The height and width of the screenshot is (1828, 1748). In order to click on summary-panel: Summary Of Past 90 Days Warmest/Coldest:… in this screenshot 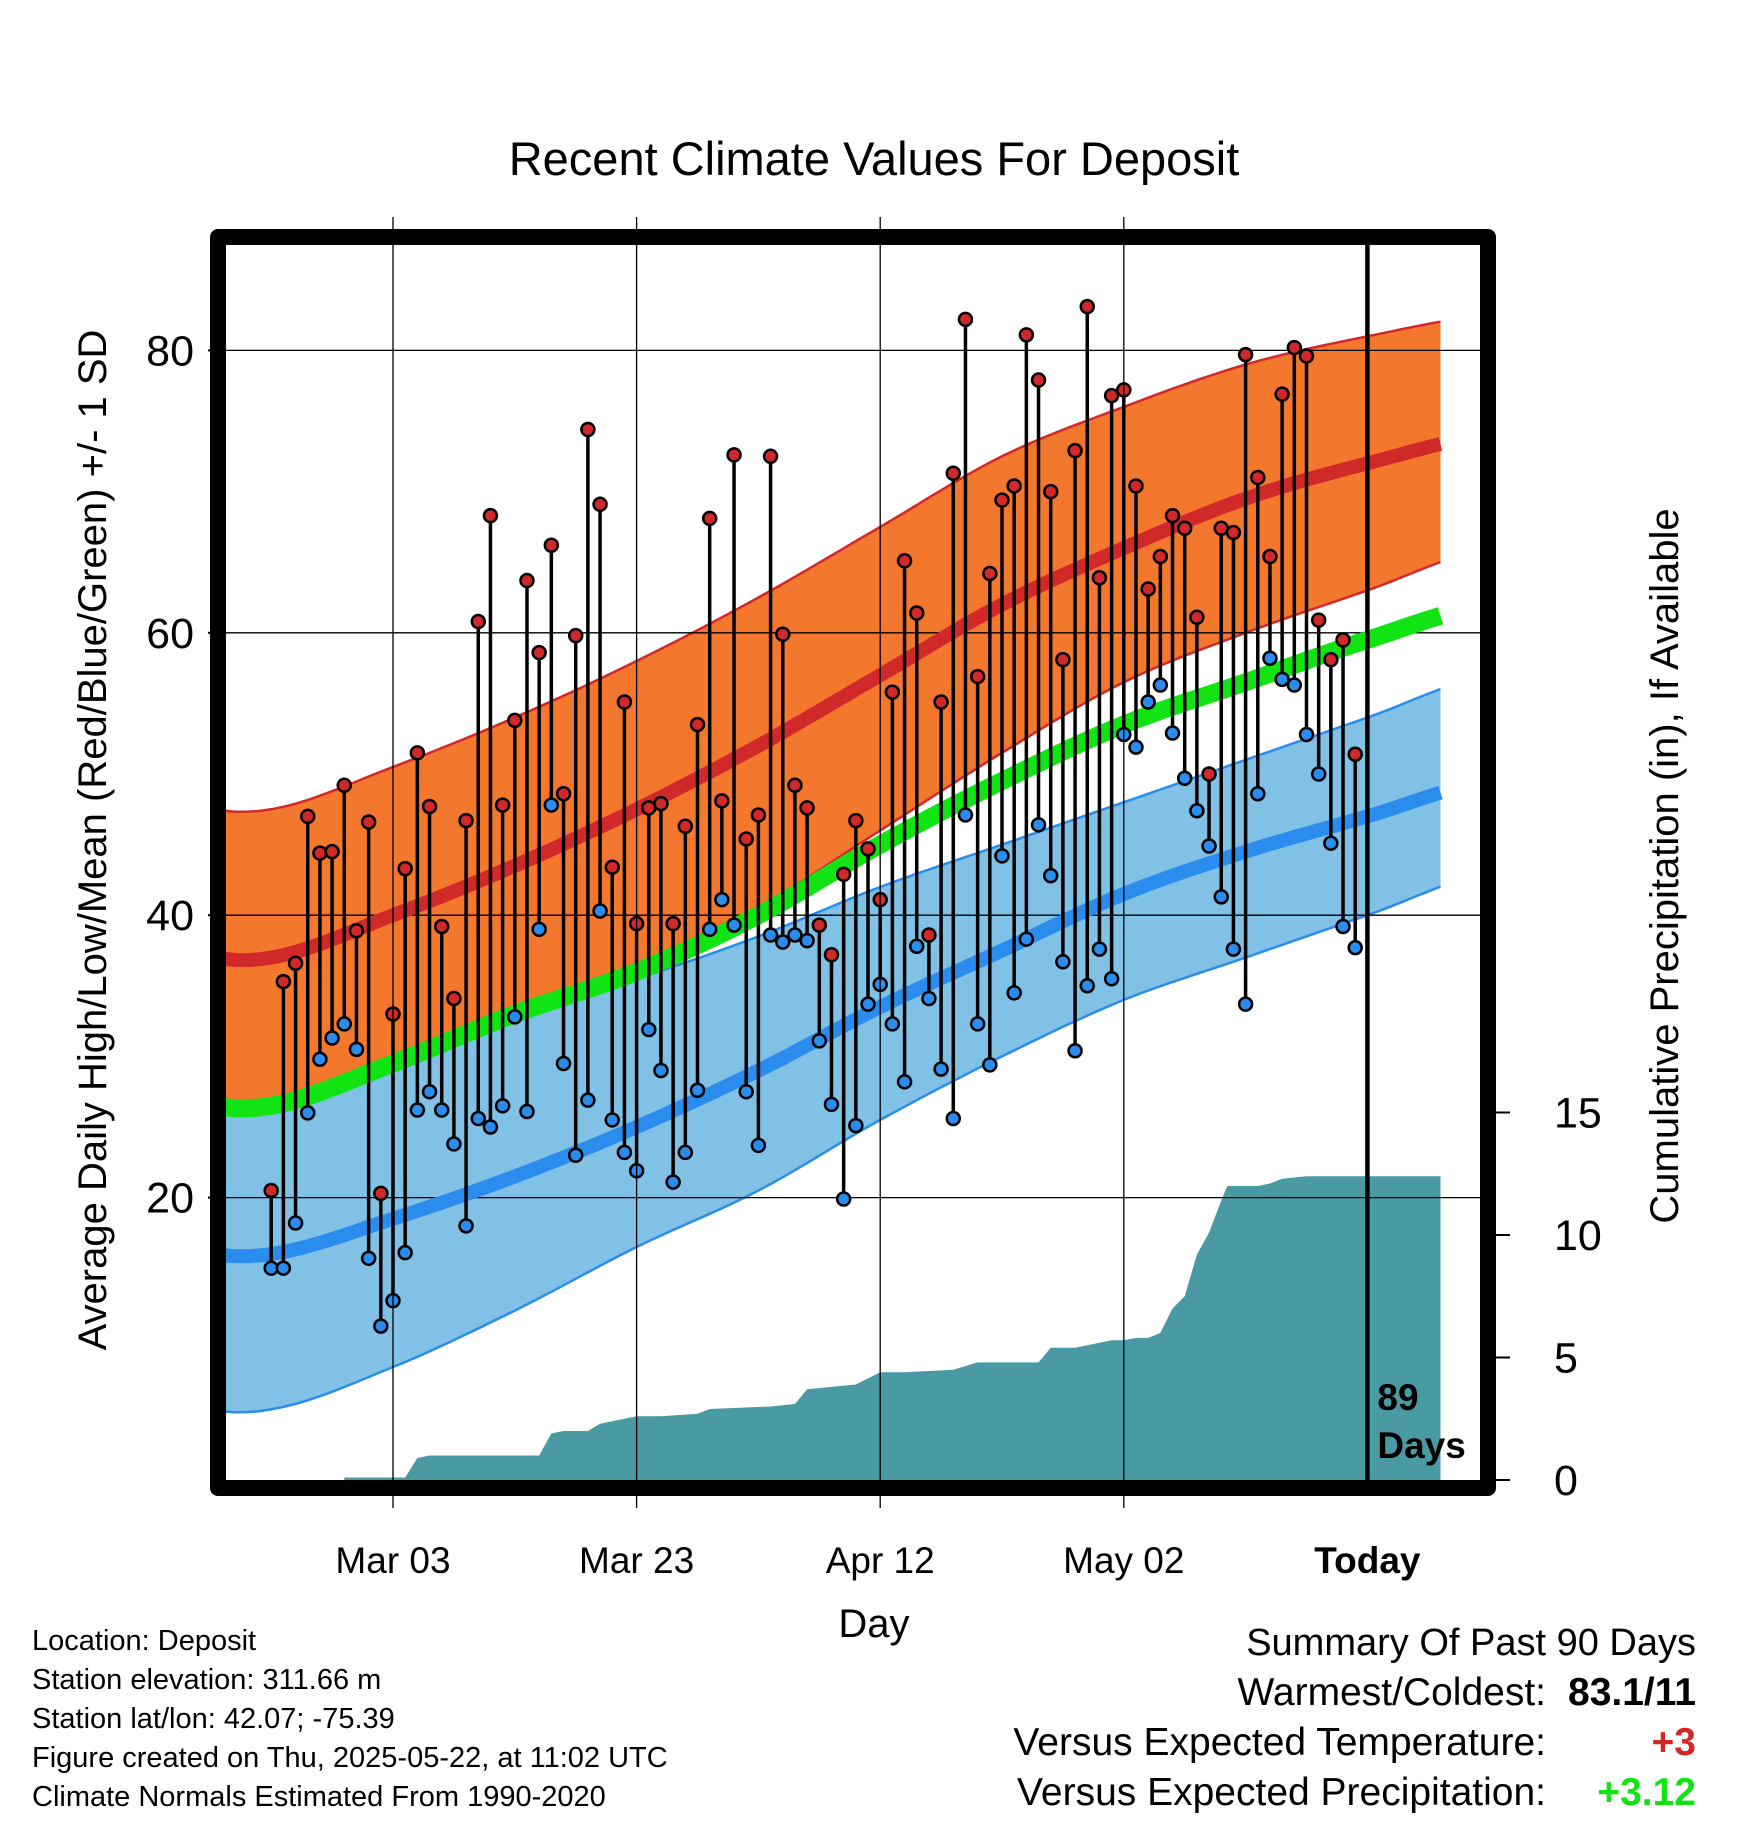, I will do `click(1246, 1718)`.